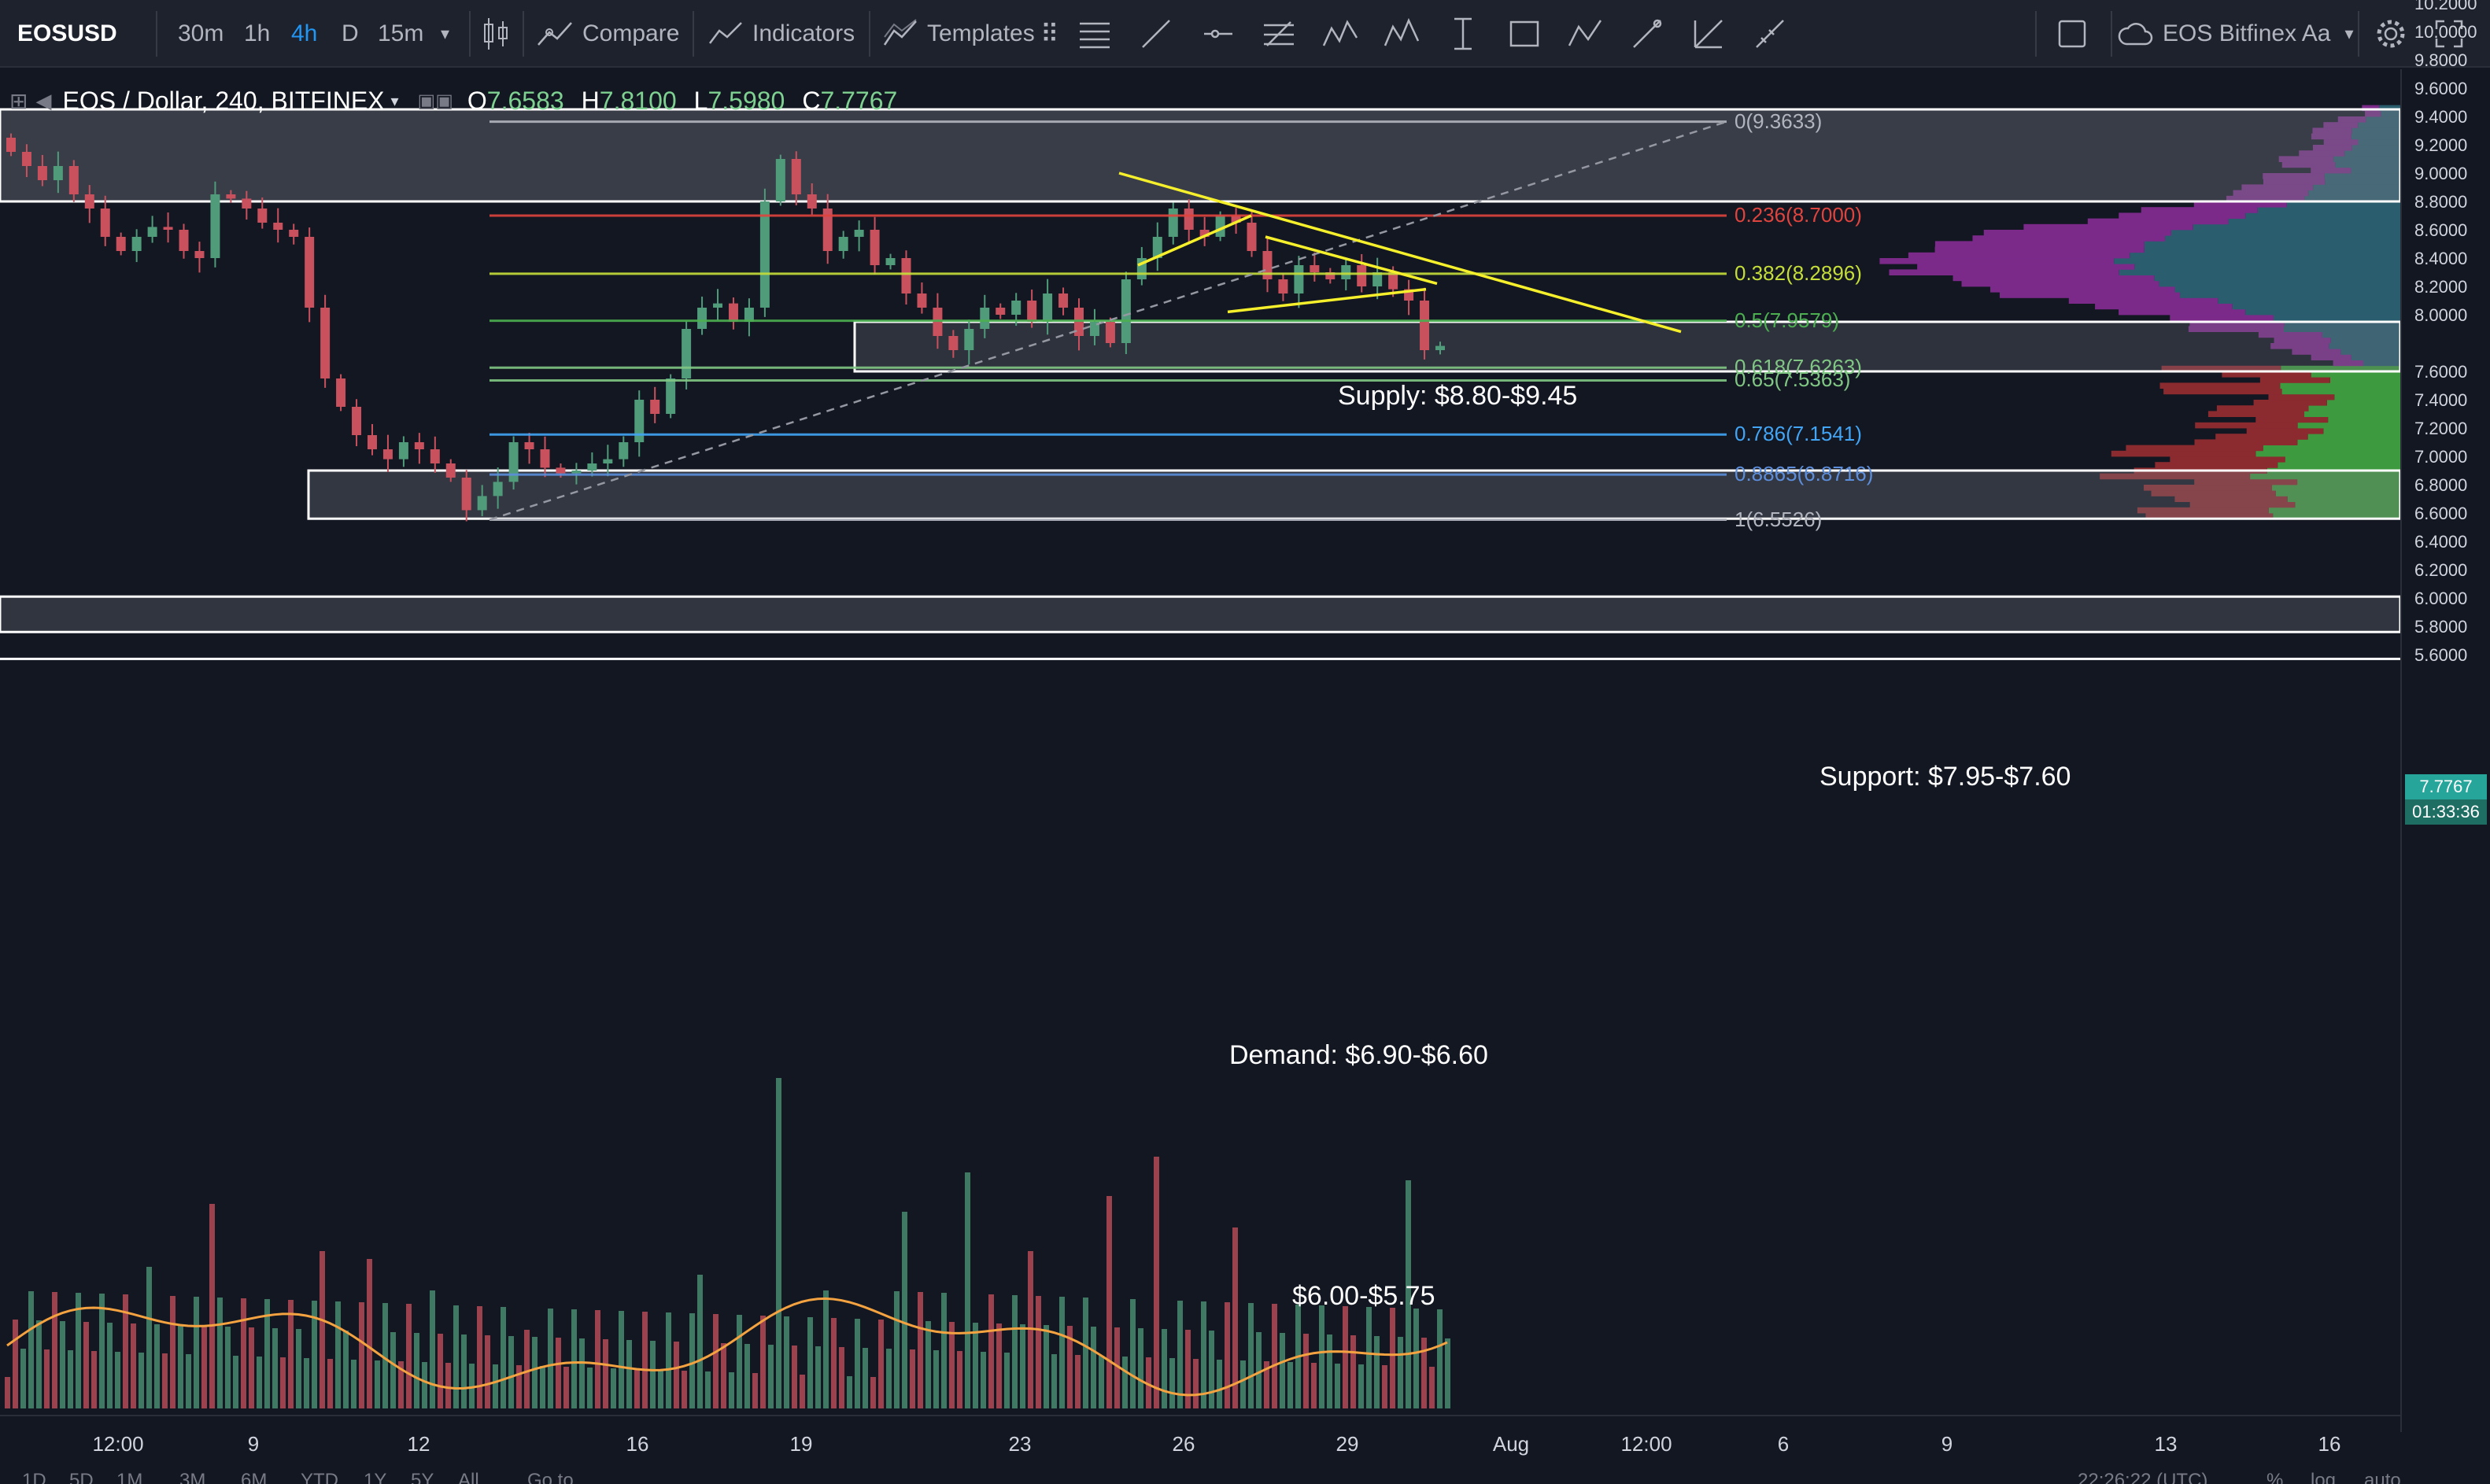 The image size is (2490, 1484). I want to click on indicators-icon, so click(725, 33).